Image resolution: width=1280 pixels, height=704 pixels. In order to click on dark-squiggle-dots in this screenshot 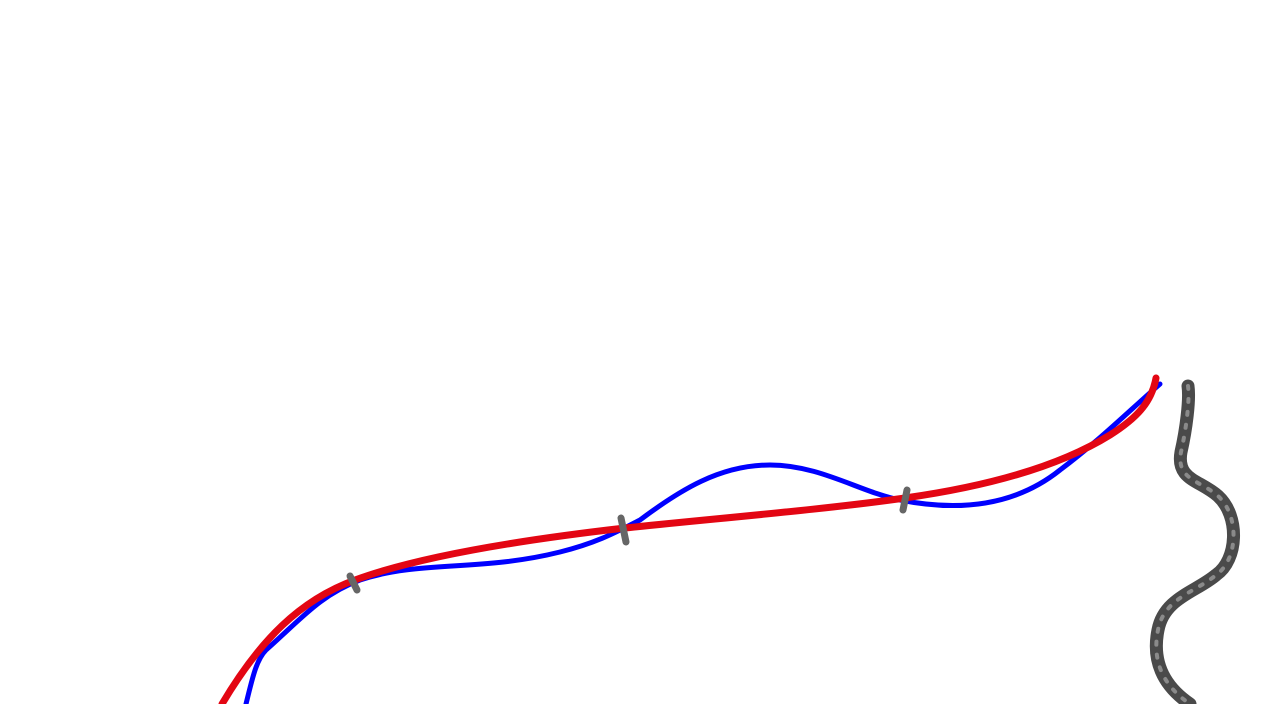, I will do `click(1195, 544)`.